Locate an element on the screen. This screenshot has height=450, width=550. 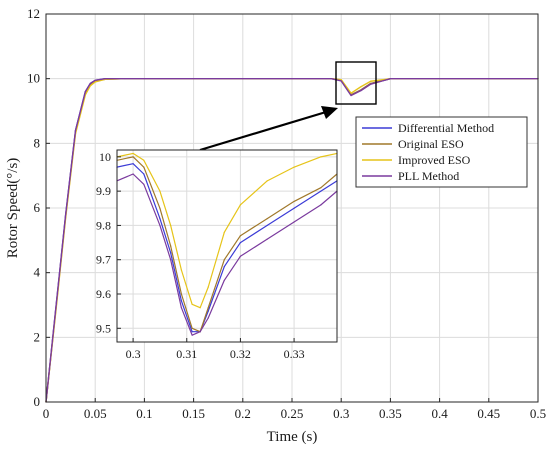
x-tick-label: 0.5 is located at coordinates (538, 413).